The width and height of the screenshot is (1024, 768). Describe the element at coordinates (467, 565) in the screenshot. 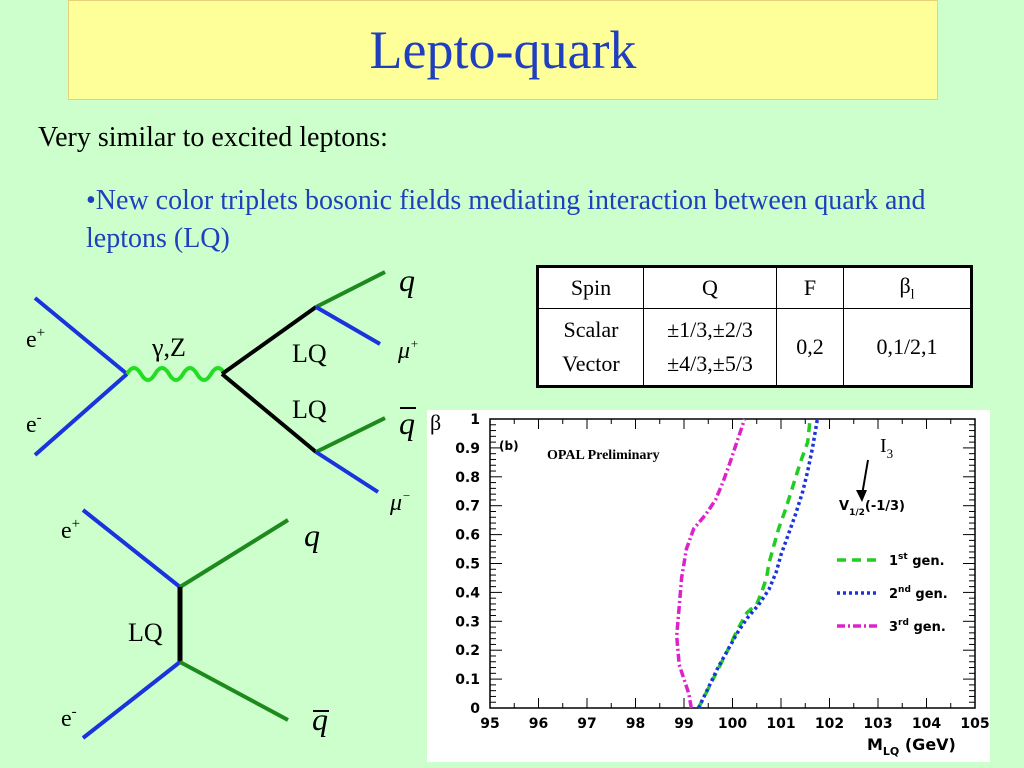

I see `y-tick-label: 0.5` at that location.